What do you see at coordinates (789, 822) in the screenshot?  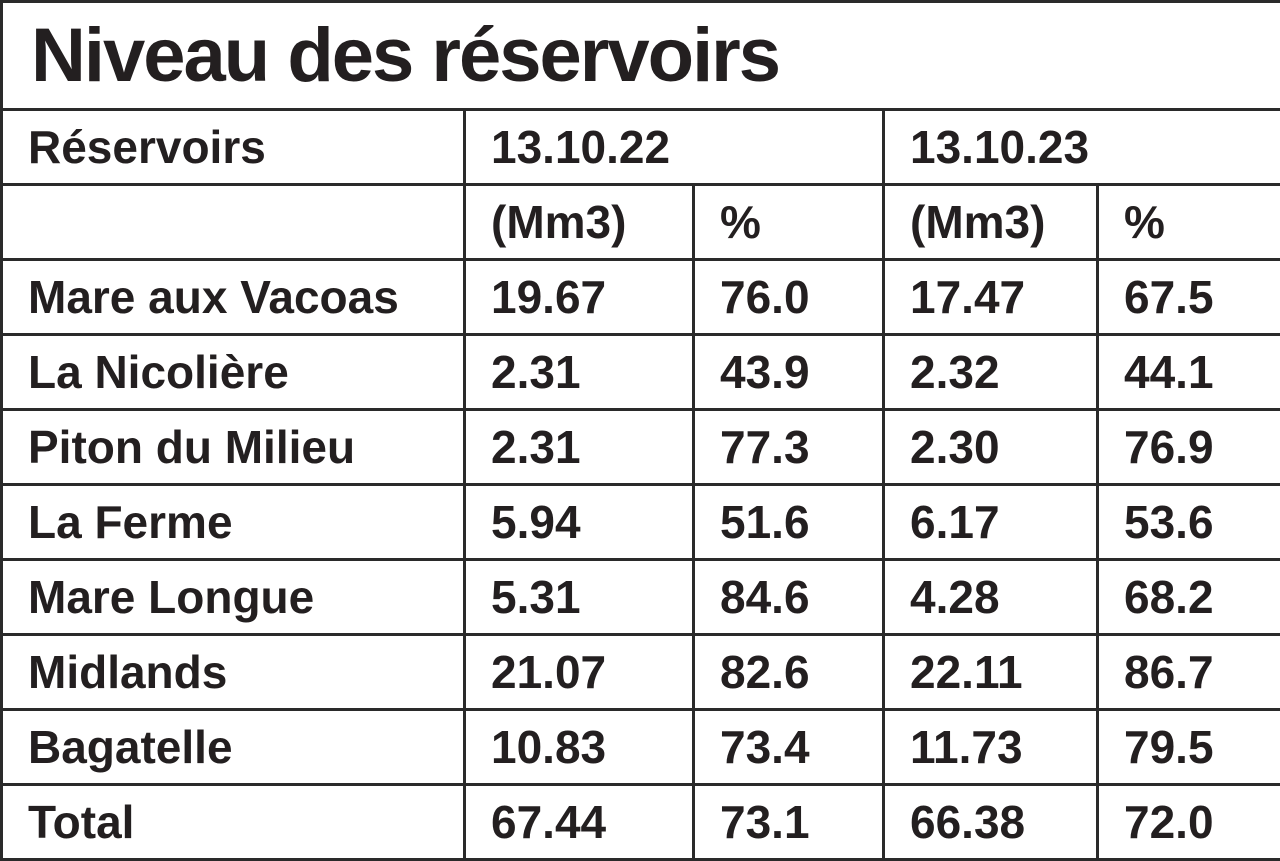 I see `cell-value: 73.1` at bounding box center [789, 822].